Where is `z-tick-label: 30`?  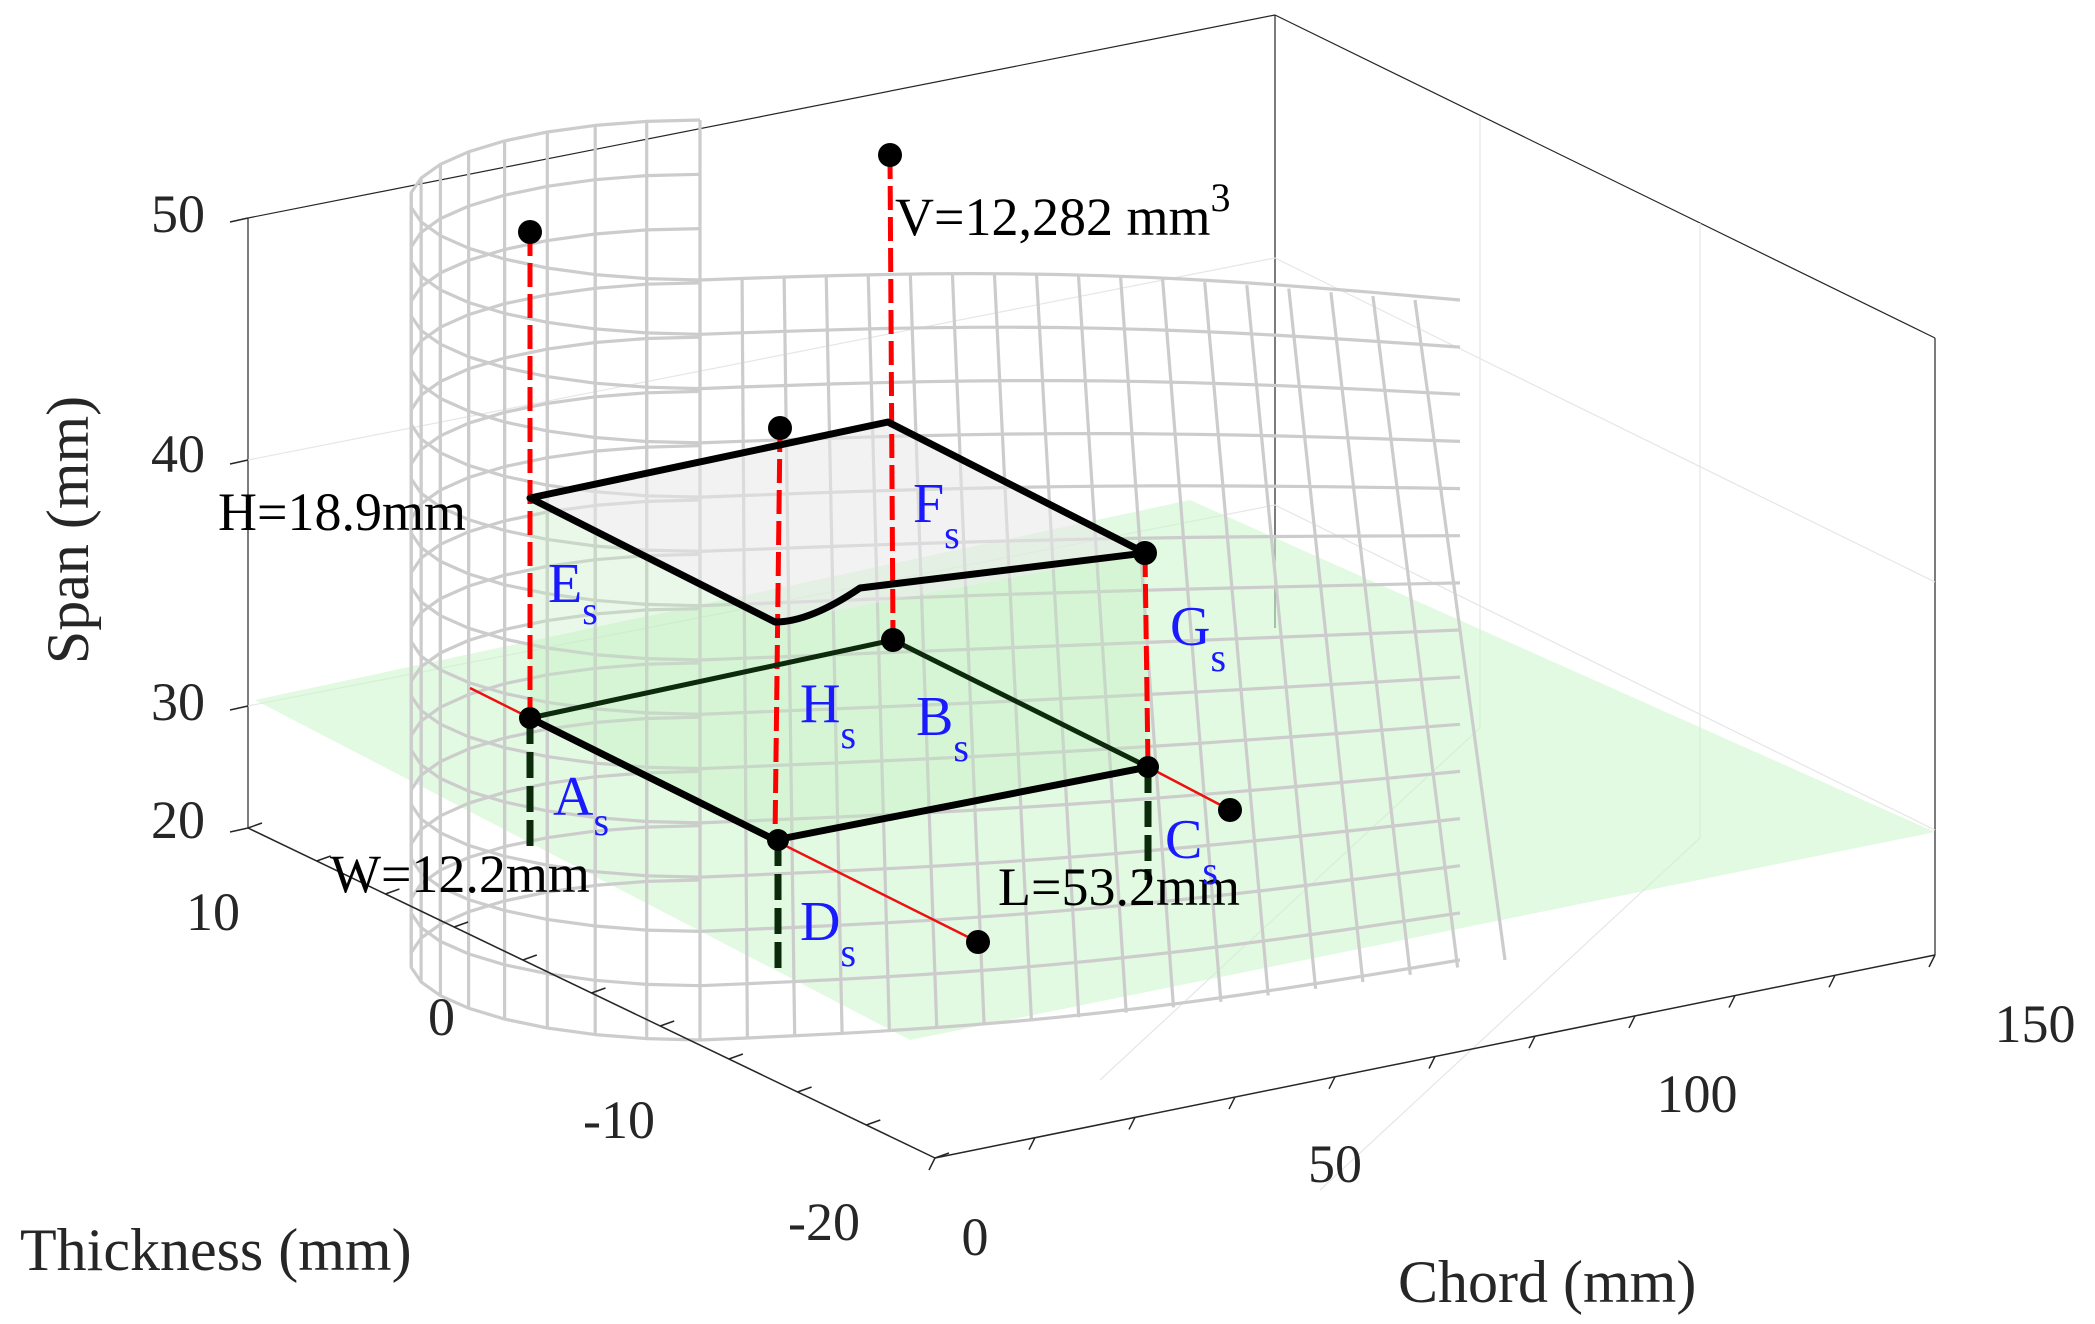 z-tick-label: 30 is located at coordinates (178, 702).